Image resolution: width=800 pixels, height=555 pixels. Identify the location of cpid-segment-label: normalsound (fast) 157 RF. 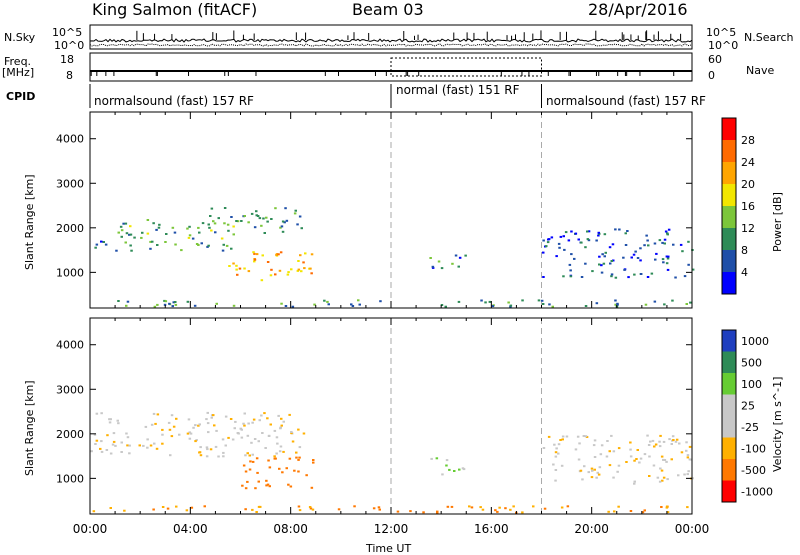
(174, 101).